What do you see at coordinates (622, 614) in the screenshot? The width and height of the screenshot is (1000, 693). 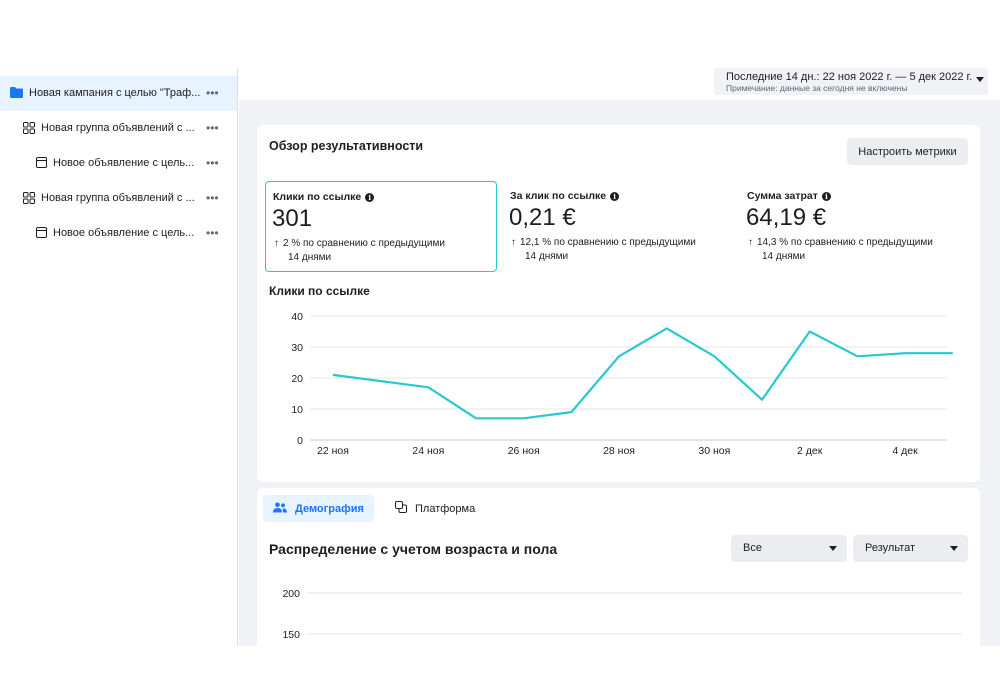 I see `age-gender-chart: 200 150` at bounding box center [622, 614].